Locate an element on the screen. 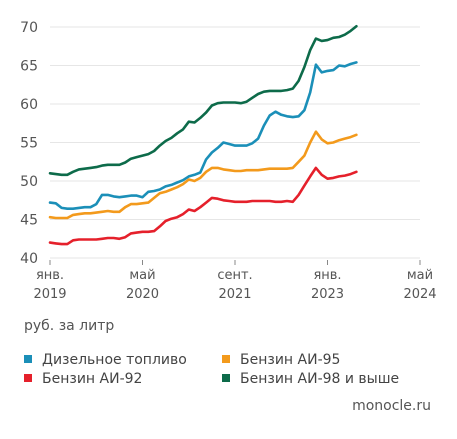 This screenshot has width=457, height=439. x-tick-year: 2023 is located at coordinates (327, 294).